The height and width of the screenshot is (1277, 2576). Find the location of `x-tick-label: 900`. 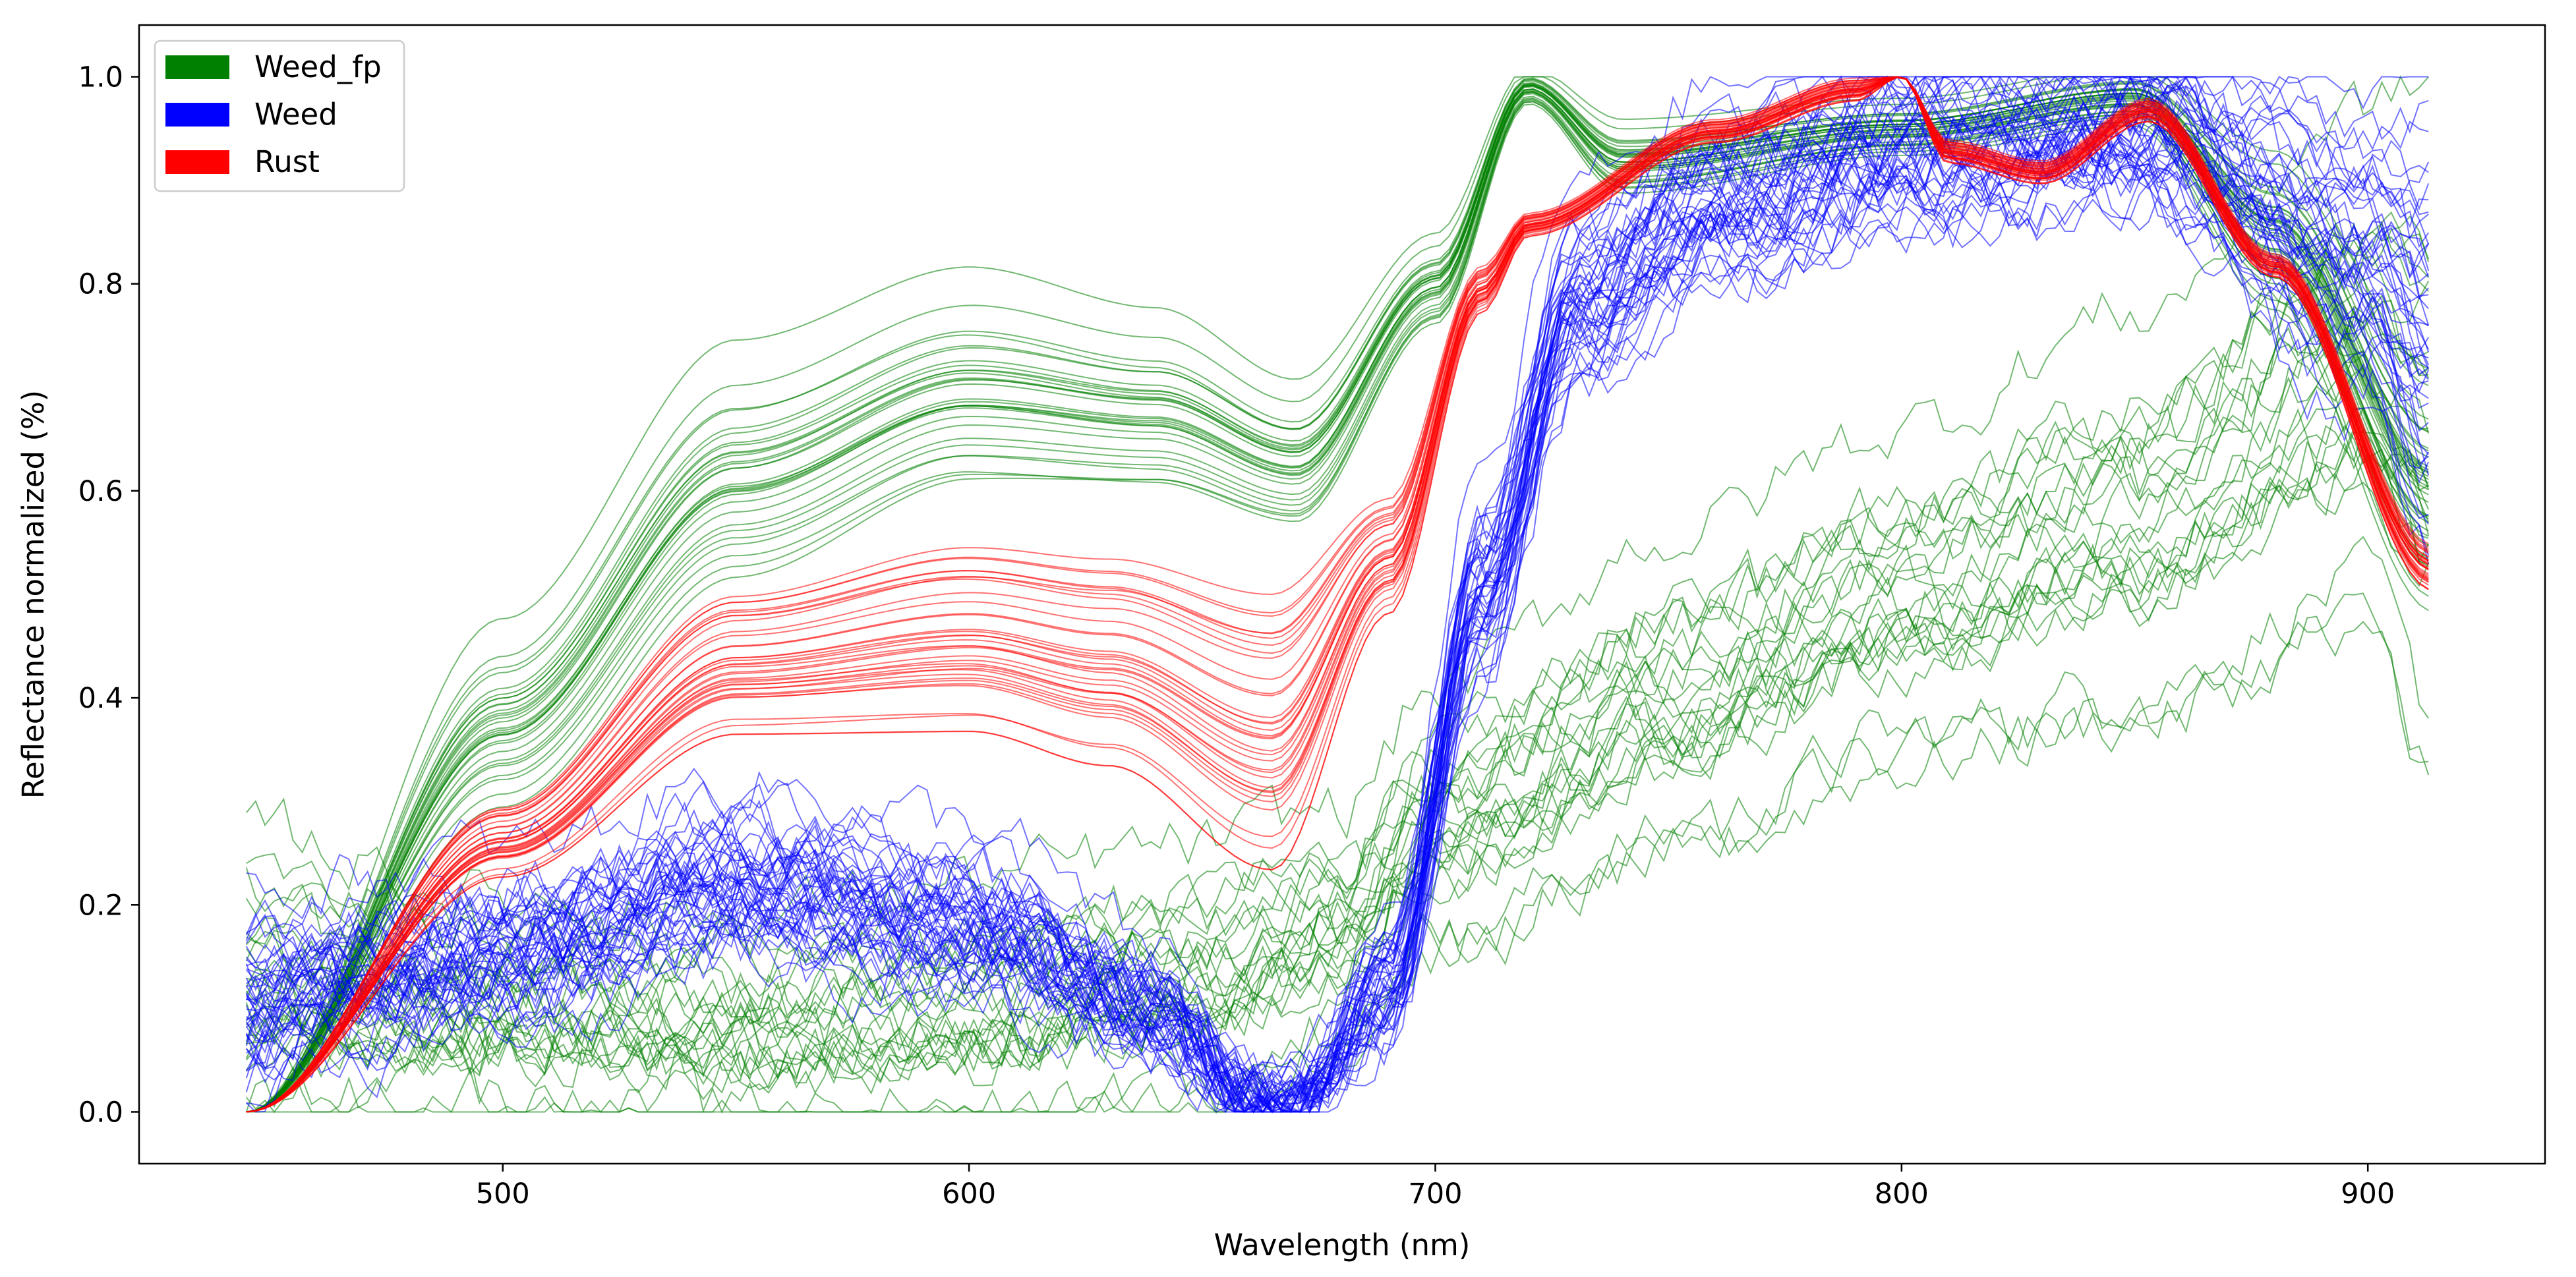

x-tick-label: 900 is located at coordinates (2368, 1194).